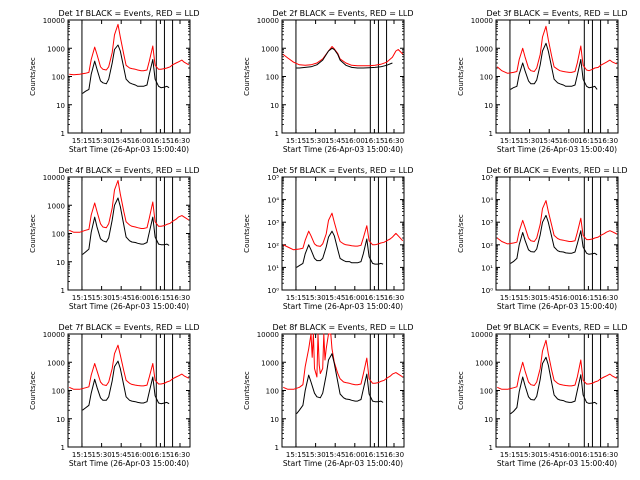 The width and height of the screenshot is (640, 480). I want to click on panel-title: Det 5f BLACK = Events, RED = LLD, so click(342, 170).